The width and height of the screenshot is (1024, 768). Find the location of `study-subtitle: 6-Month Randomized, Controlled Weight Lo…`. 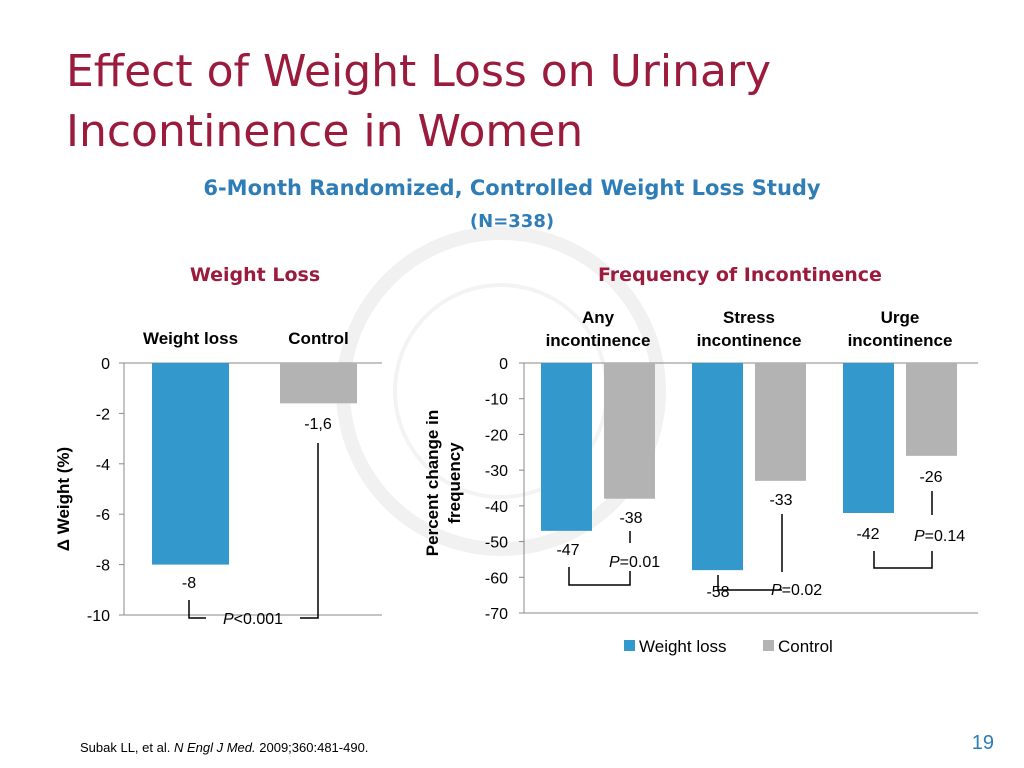

study-subtitle: 6-Month Randomized, Controlled Weight Lo… is located at coordinates (512, 188).